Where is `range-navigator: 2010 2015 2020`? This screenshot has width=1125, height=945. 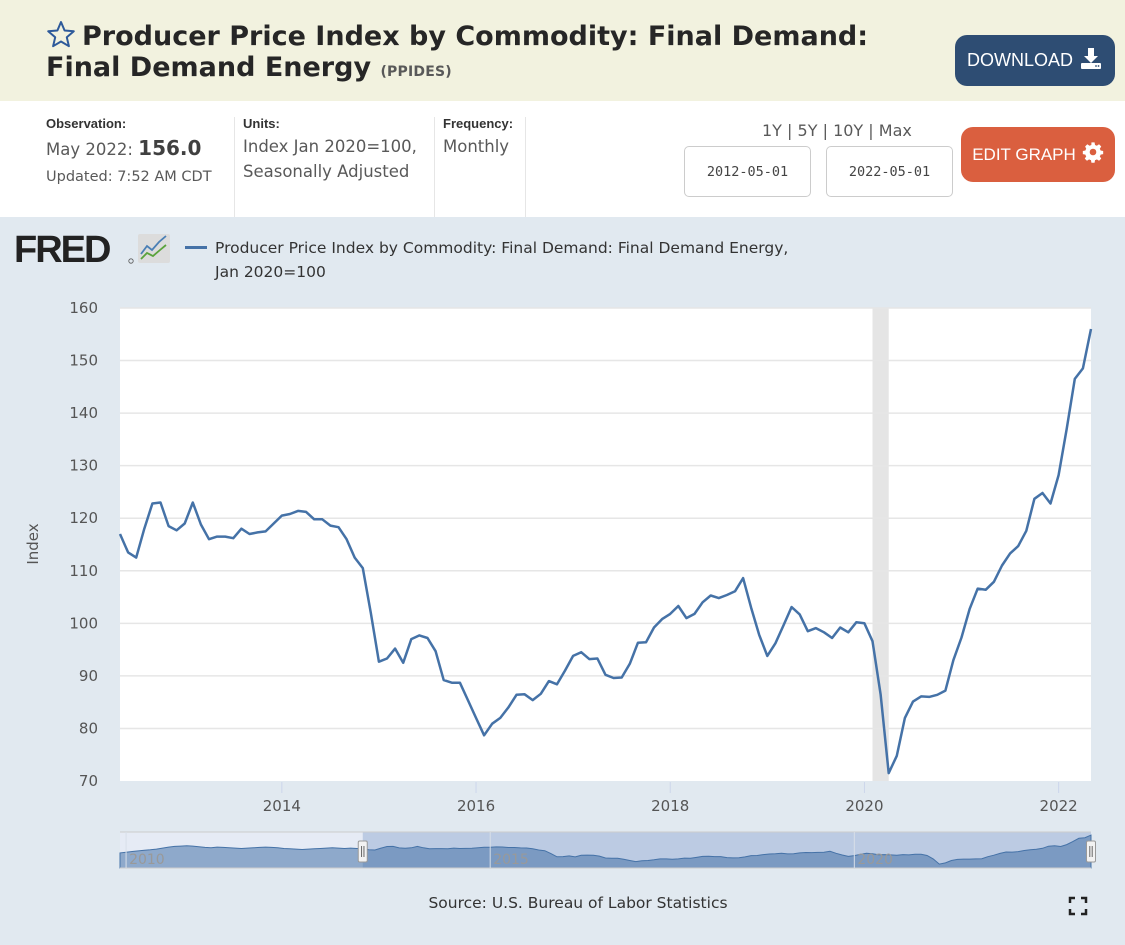 range-navigator: 2010 2015 2020 is located at coordinates (607, 850).